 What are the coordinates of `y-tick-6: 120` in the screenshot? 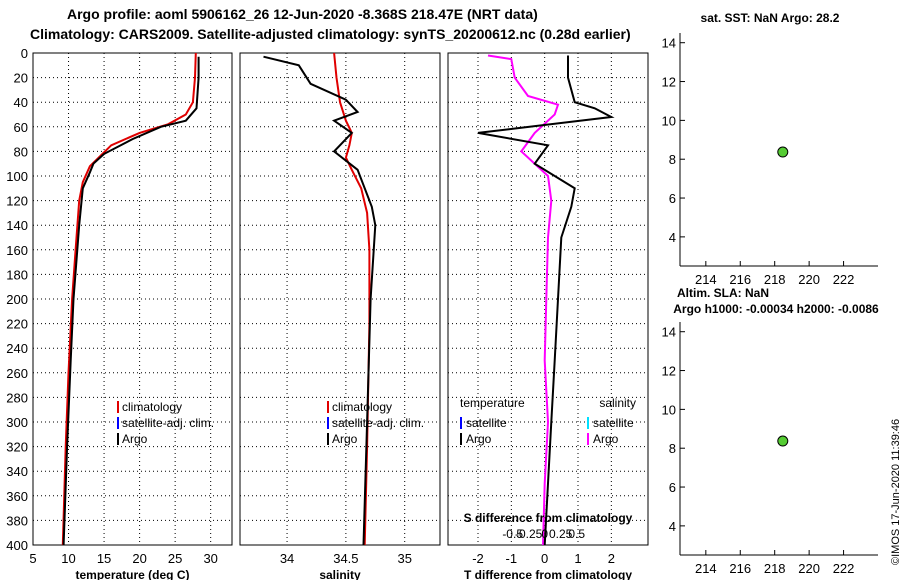 It's located at (17, 201).